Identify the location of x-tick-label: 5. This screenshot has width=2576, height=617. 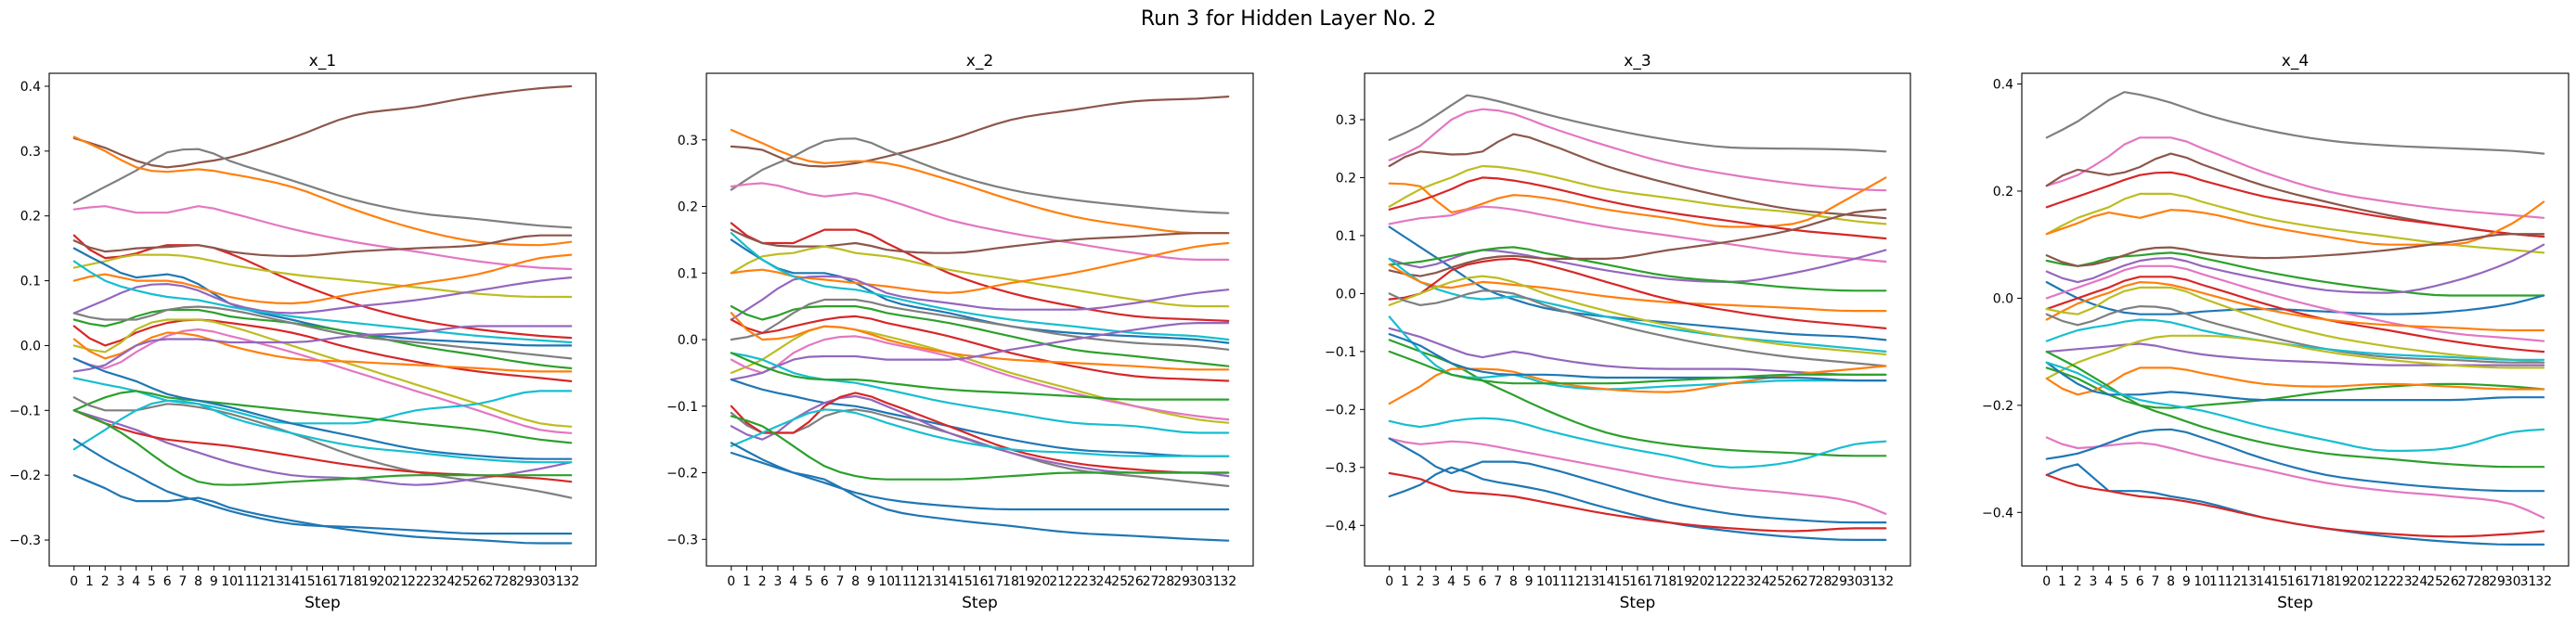
(1467, 581).